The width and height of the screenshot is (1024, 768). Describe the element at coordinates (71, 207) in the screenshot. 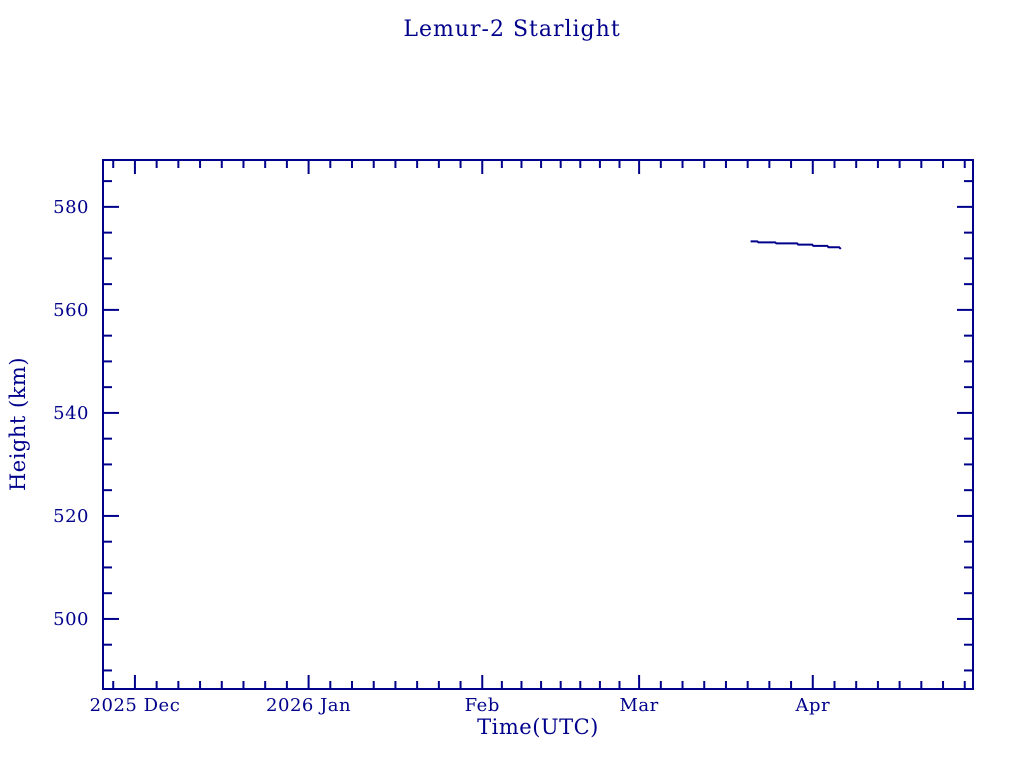

I see `y-tick-label: 580` at that location.